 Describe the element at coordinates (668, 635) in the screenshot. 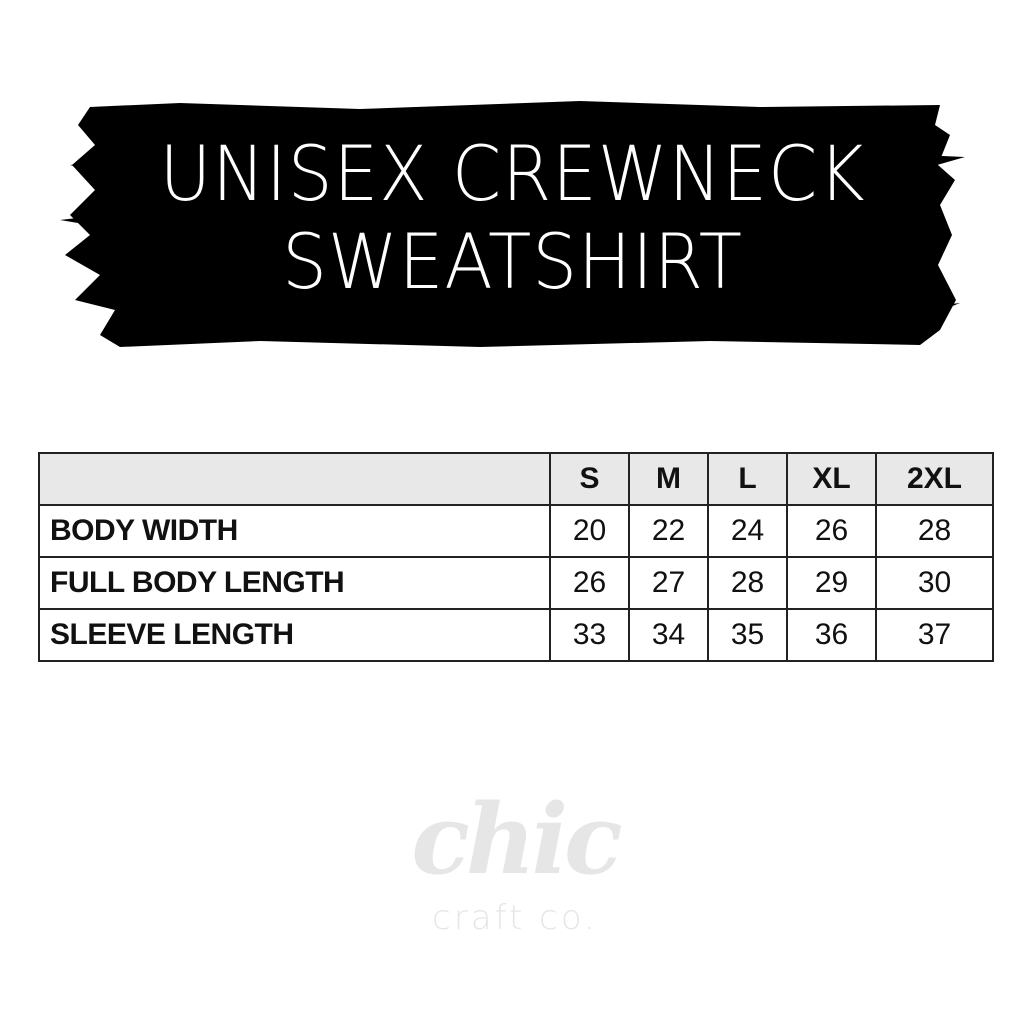

I see `table-cell: 34` at that location.